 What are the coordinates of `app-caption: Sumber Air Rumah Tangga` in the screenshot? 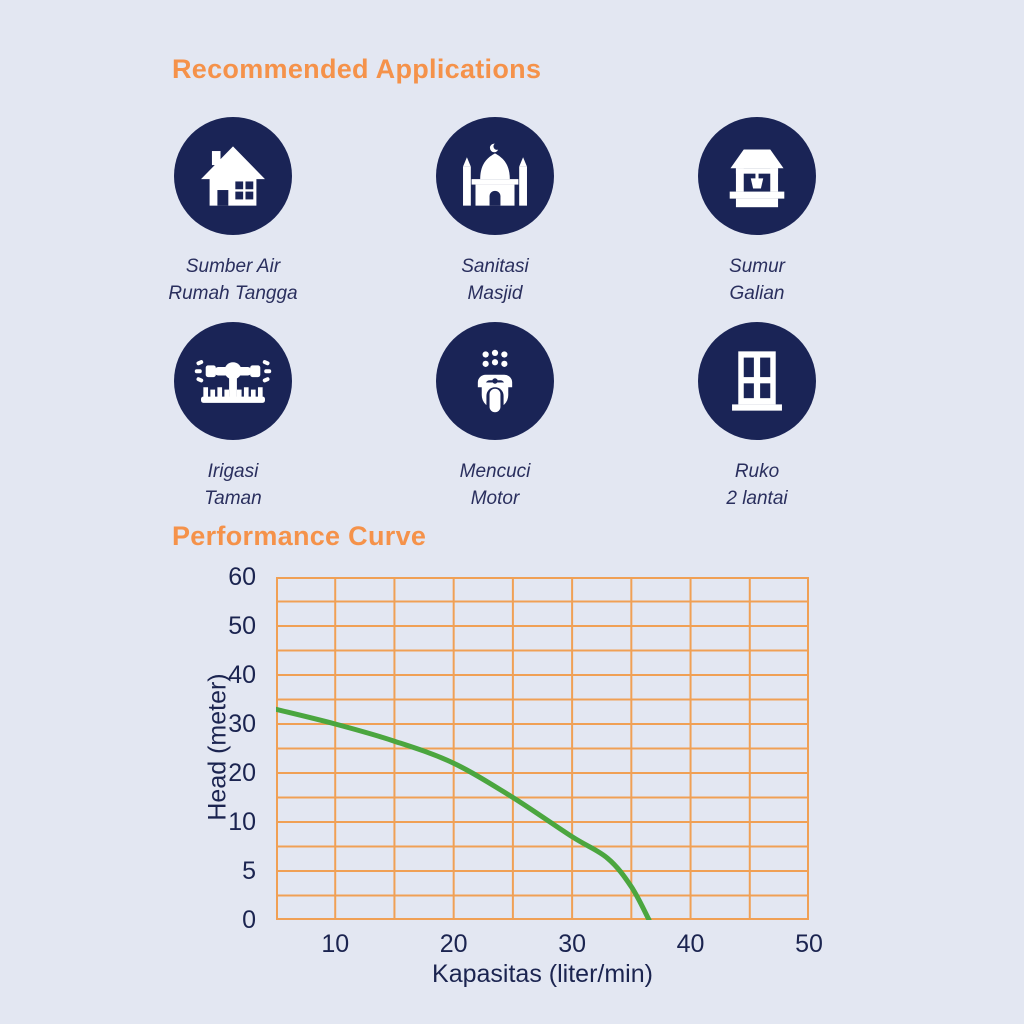 It's located at (233, 281).